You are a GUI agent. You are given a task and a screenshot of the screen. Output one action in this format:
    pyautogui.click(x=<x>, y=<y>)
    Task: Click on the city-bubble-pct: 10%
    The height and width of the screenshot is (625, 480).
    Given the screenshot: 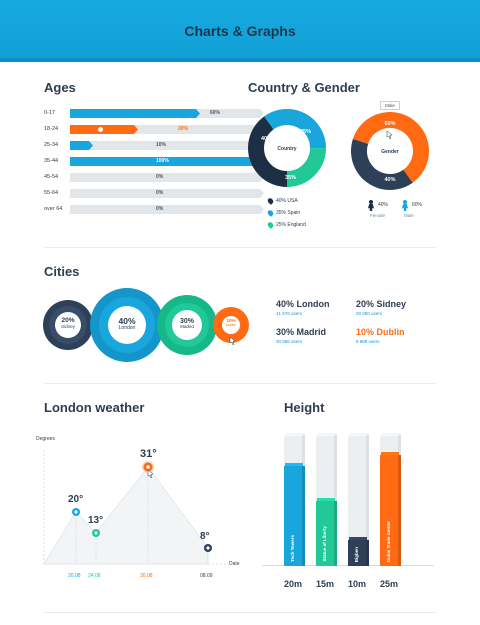 What is the action you would take?
    pyautogui.click(x=231, y=320)
    